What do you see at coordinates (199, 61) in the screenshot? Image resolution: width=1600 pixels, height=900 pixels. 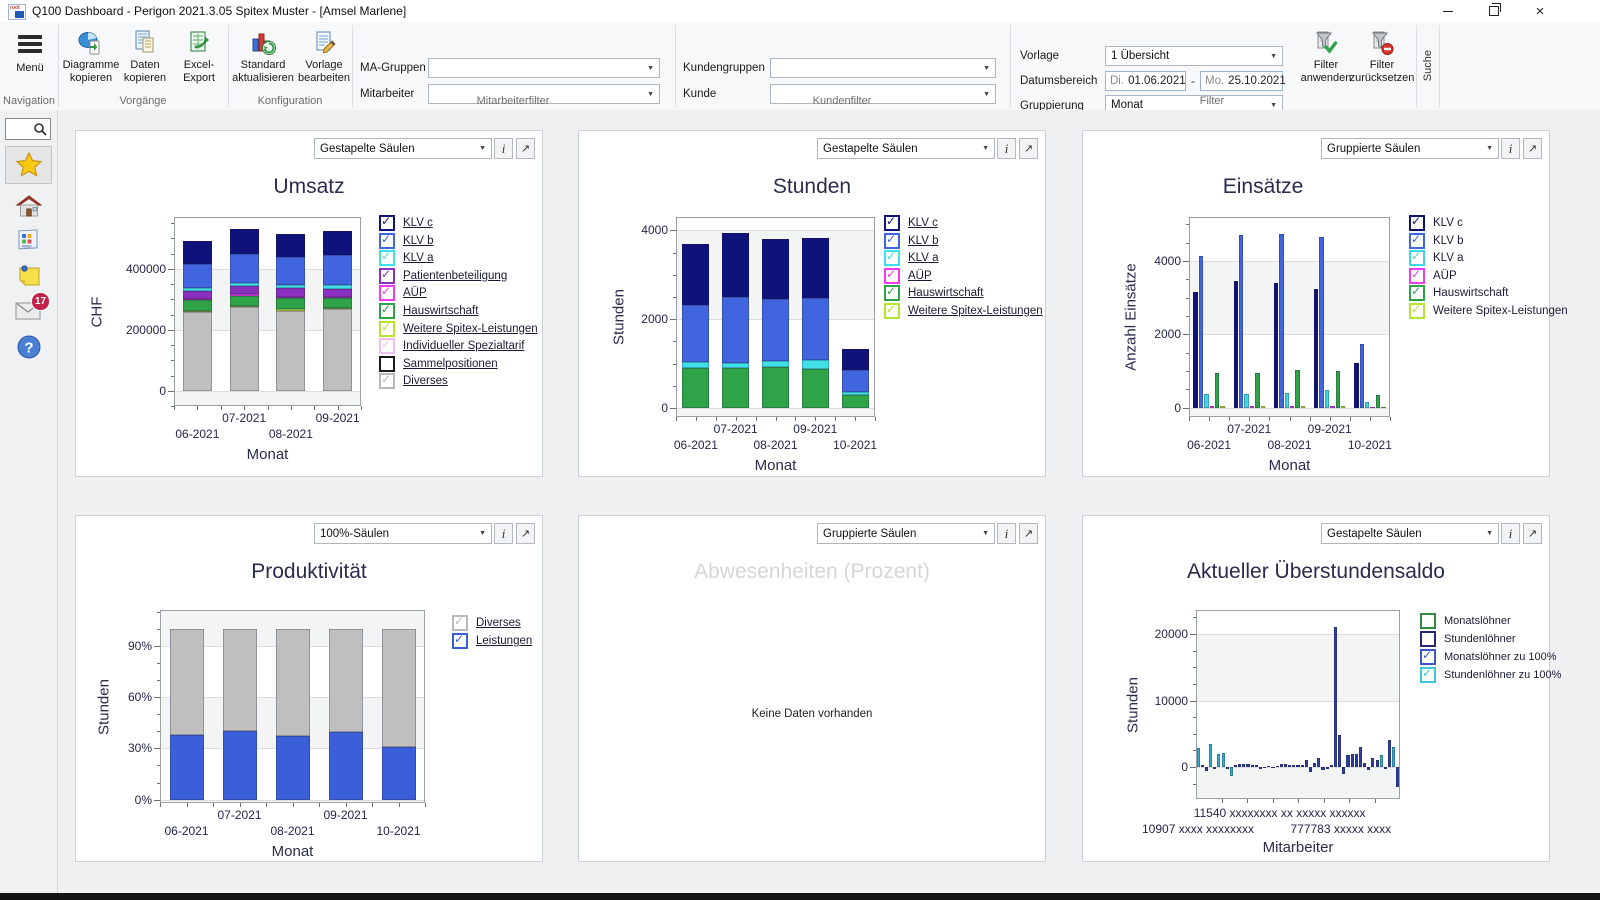 I see `excel-export-button: Excel- Export` at bounding box center [199, 61].